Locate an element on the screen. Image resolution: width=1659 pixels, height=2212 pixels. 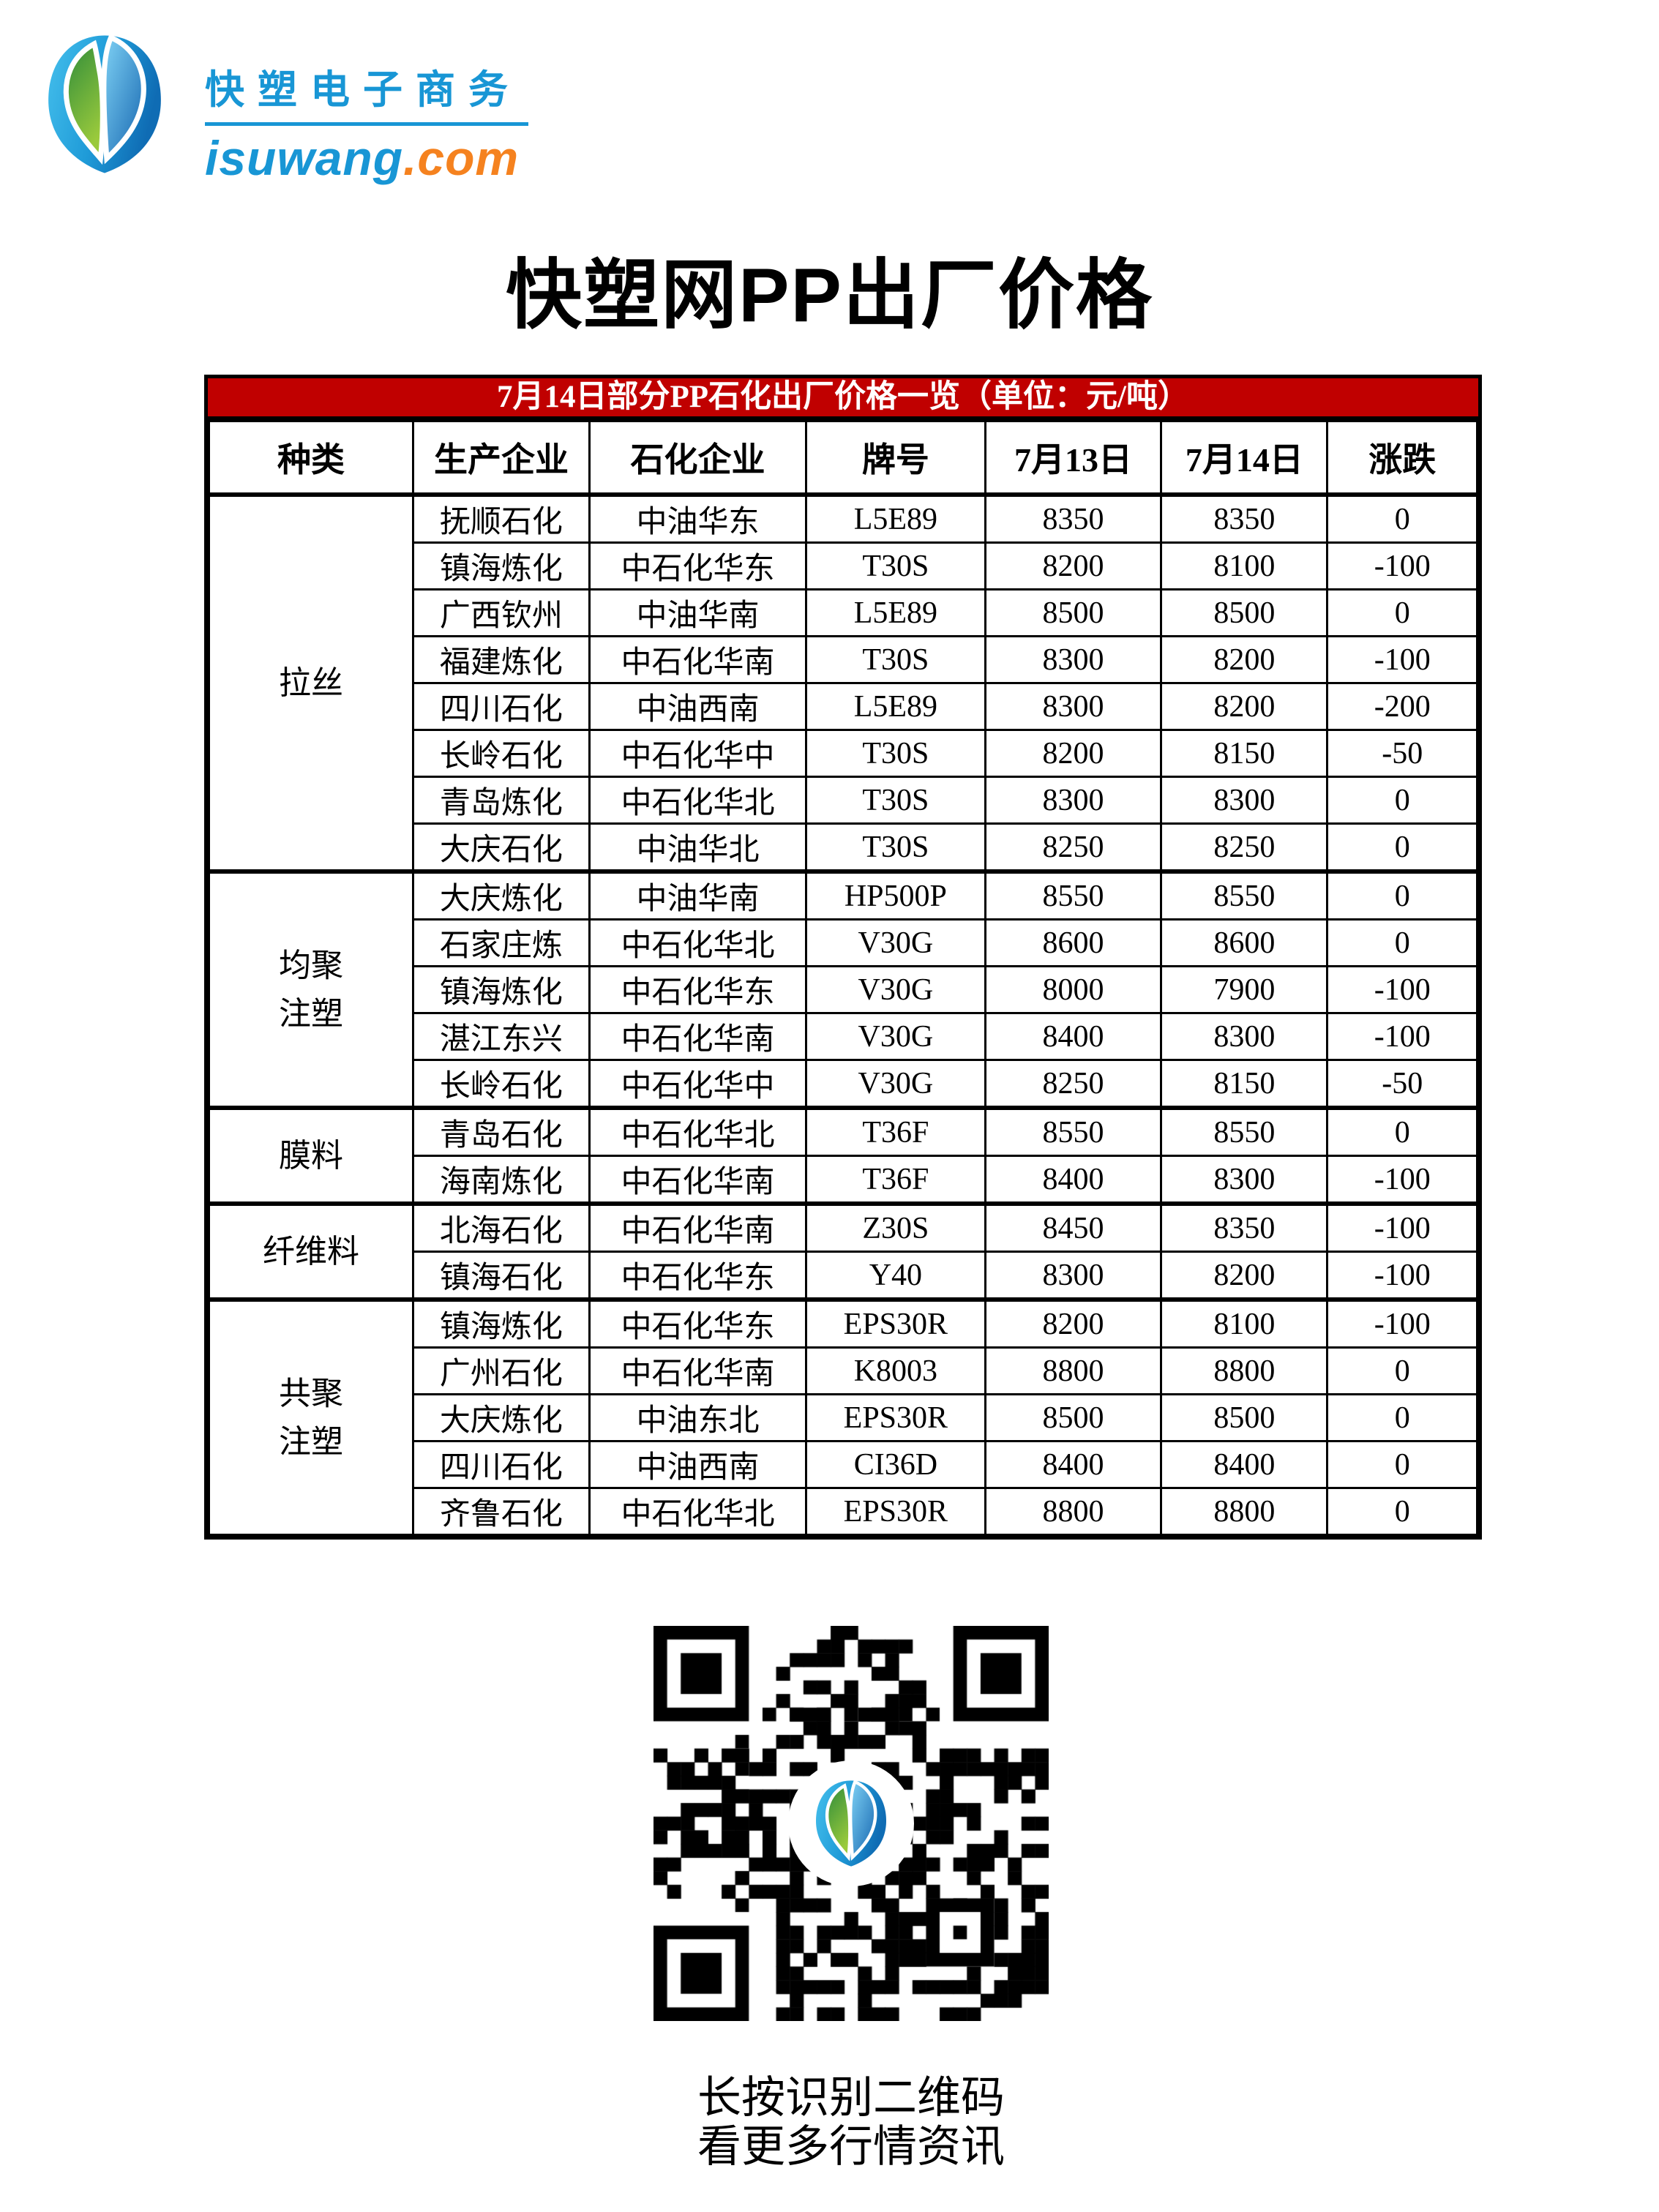
column-header-petrochem: 石化企业 is located at coordinates (698, 458).